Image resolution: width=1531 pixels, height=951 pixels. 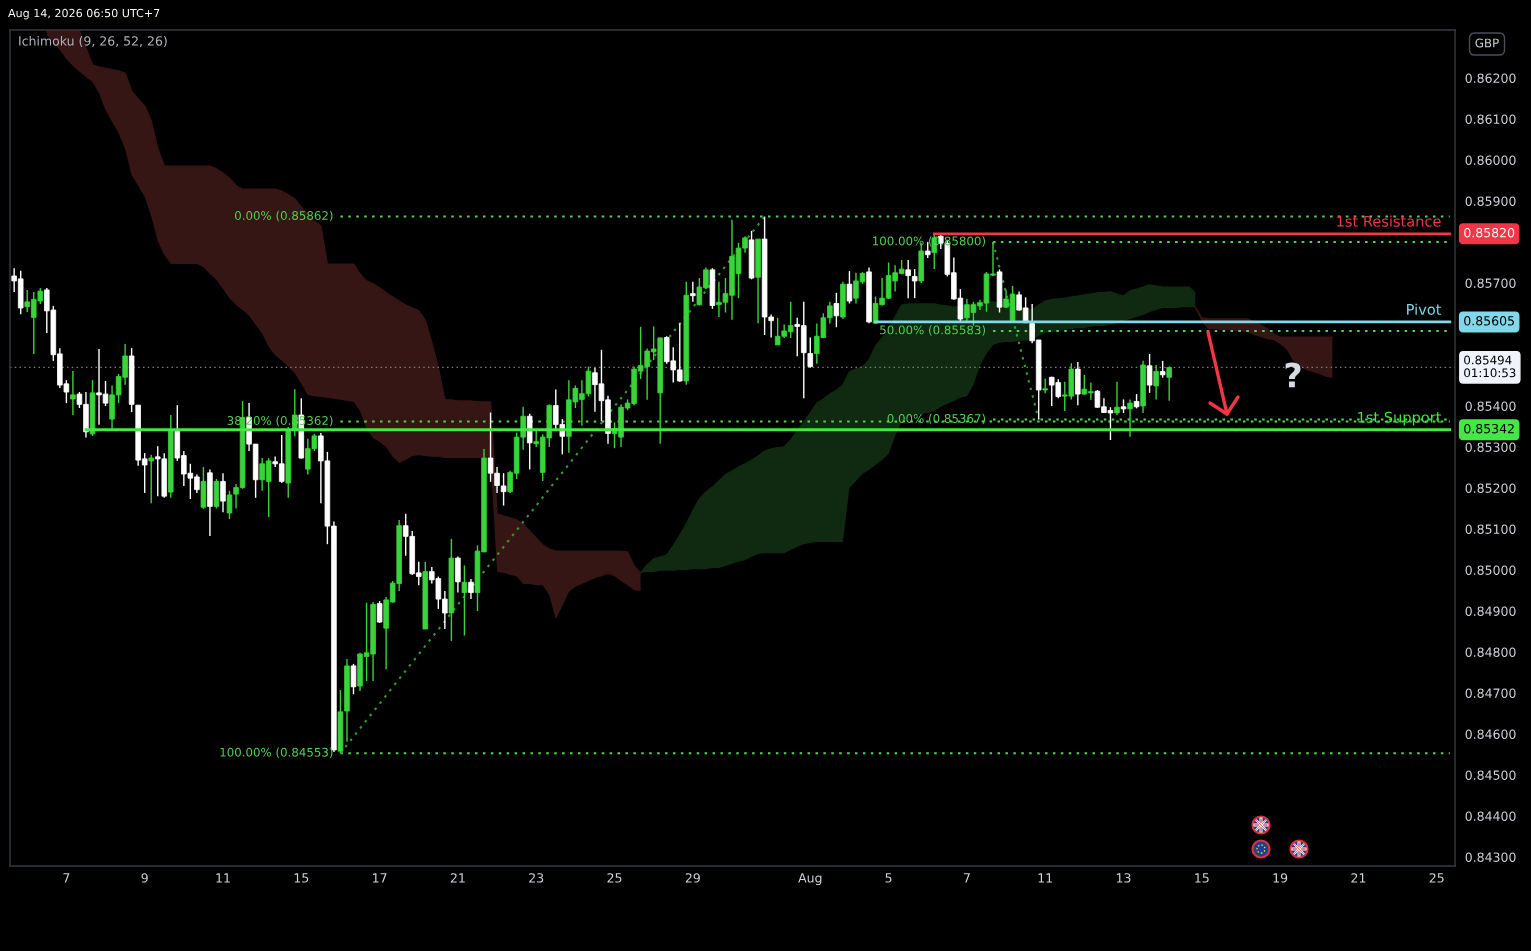 I want to click on x-tick-label: 13, so click(x=1123, y=878).